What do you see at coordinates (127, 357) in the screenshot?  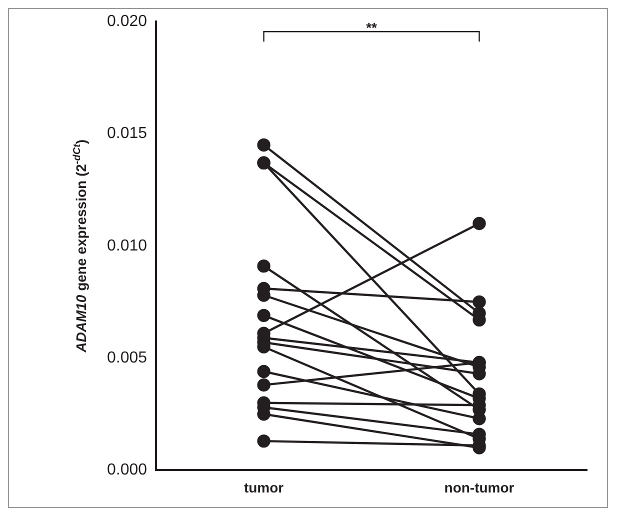 I see `y-tick-label: 0.005` at bounding box center [127, 357].